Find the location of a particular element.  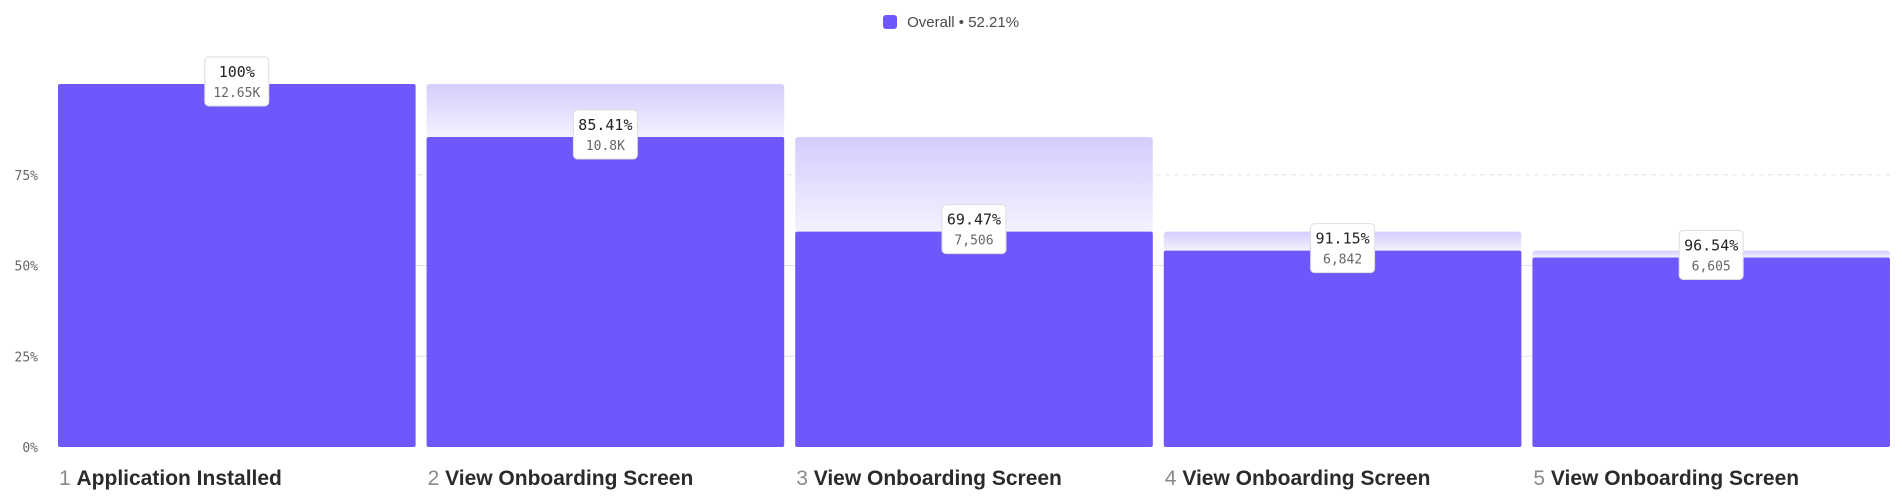

funnel-step: 91.15% 6,842 4 View Onboarding Screen is located at coordinates (1342, 356).